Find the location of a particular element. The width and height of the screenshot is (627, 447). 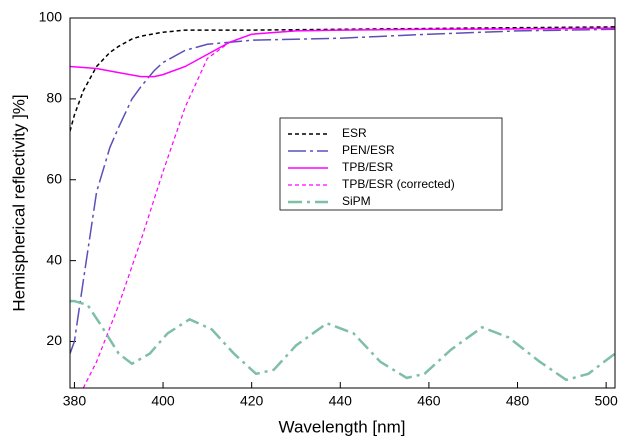

legend-label: TPB/ESR is located at coordinates (368, 167).